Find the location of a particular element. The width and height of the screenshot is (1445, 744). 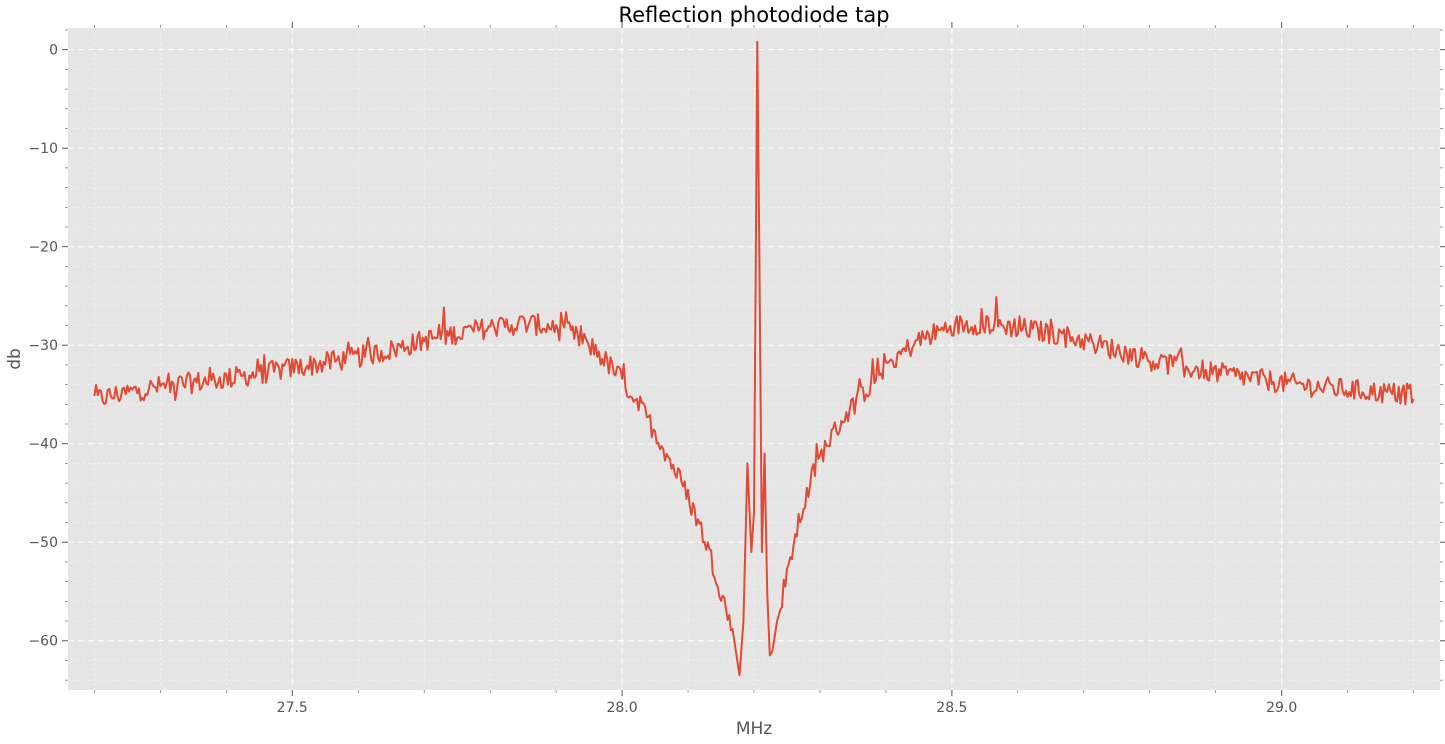

y-tick-labels: 0 −10 −20 −30 −40 −50 −60 is located at coordinates (43, 346).